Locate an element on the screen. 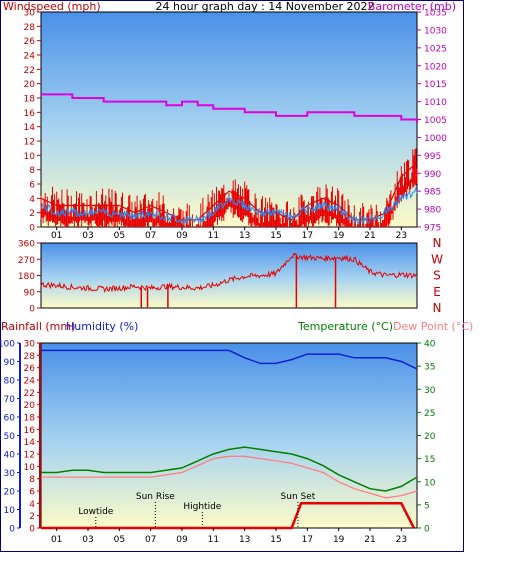  compass-label: W is located at coordinates (437, 259).